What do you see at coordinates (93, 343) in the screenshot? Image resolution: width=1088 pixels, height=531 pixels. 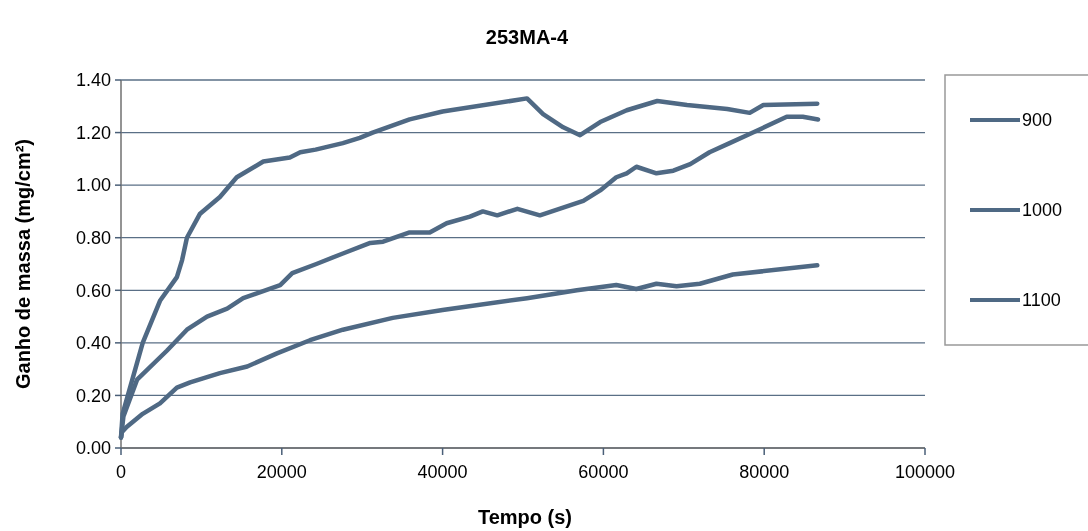 I see `y-tick-label: 0.40` at bounding box center [93, 343].